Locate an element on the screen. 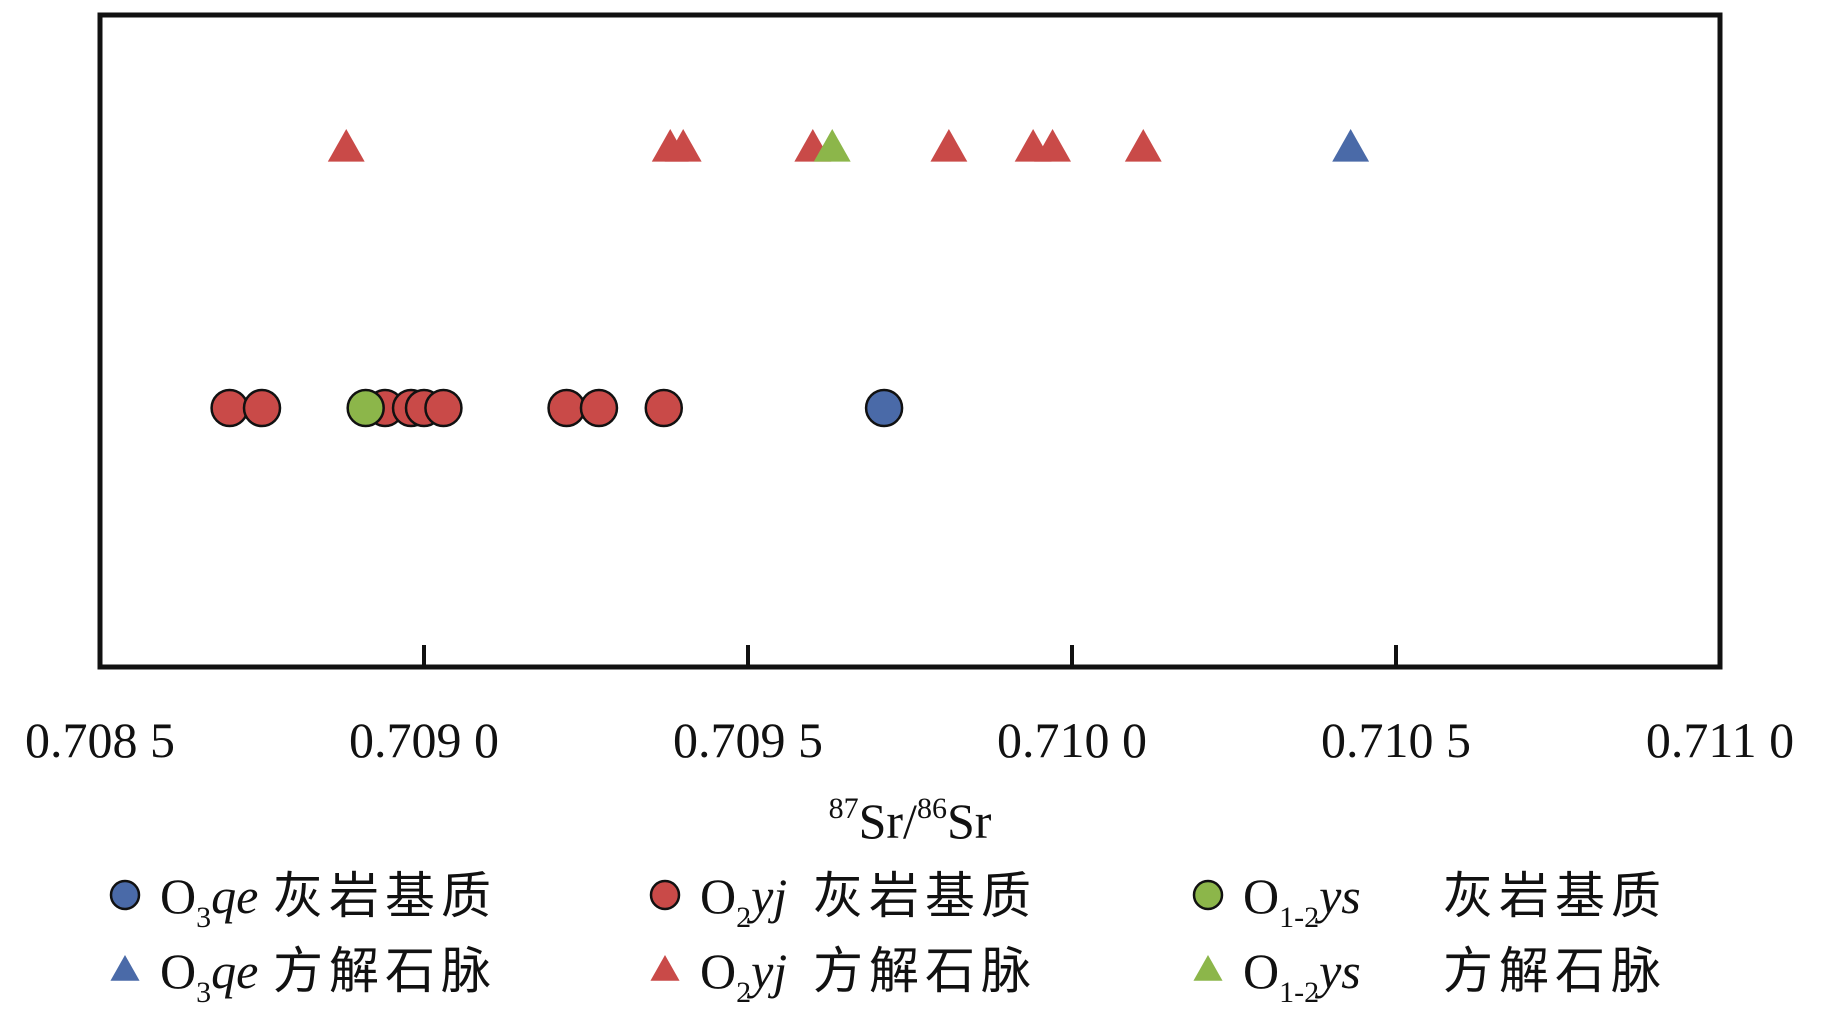  o3qe_vein-legend-label: O3qe is located at coordinates (209, 976).